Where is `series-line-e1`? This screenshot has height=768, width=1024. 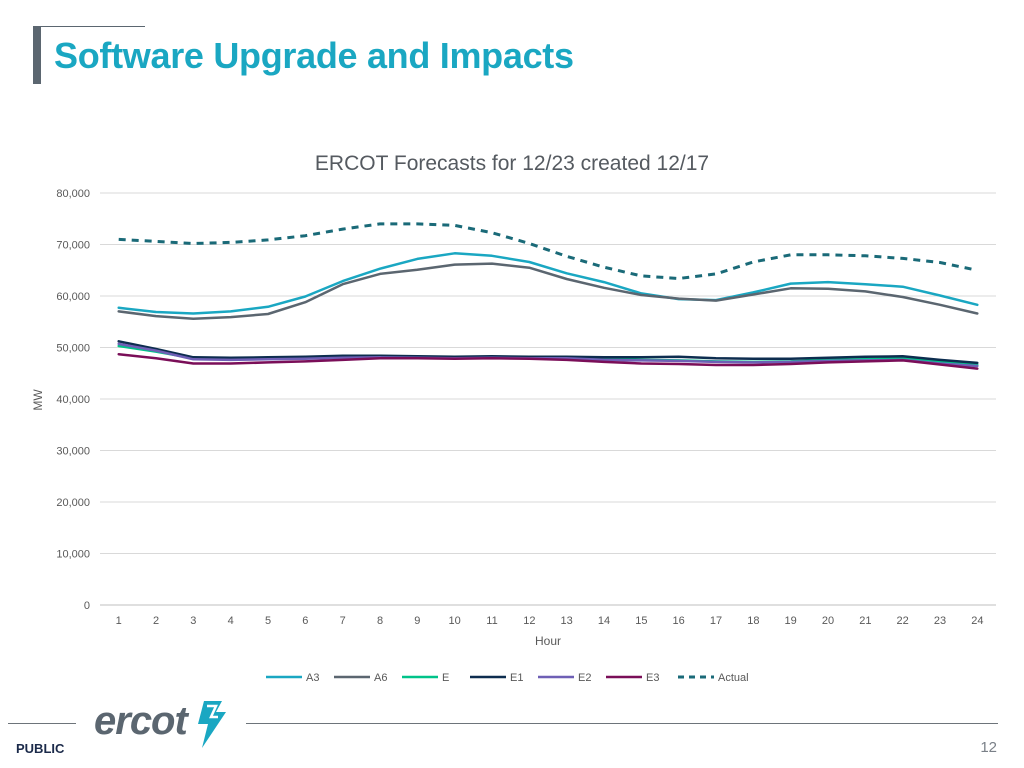
series-line-e1 is located at coordinates (548, 352).